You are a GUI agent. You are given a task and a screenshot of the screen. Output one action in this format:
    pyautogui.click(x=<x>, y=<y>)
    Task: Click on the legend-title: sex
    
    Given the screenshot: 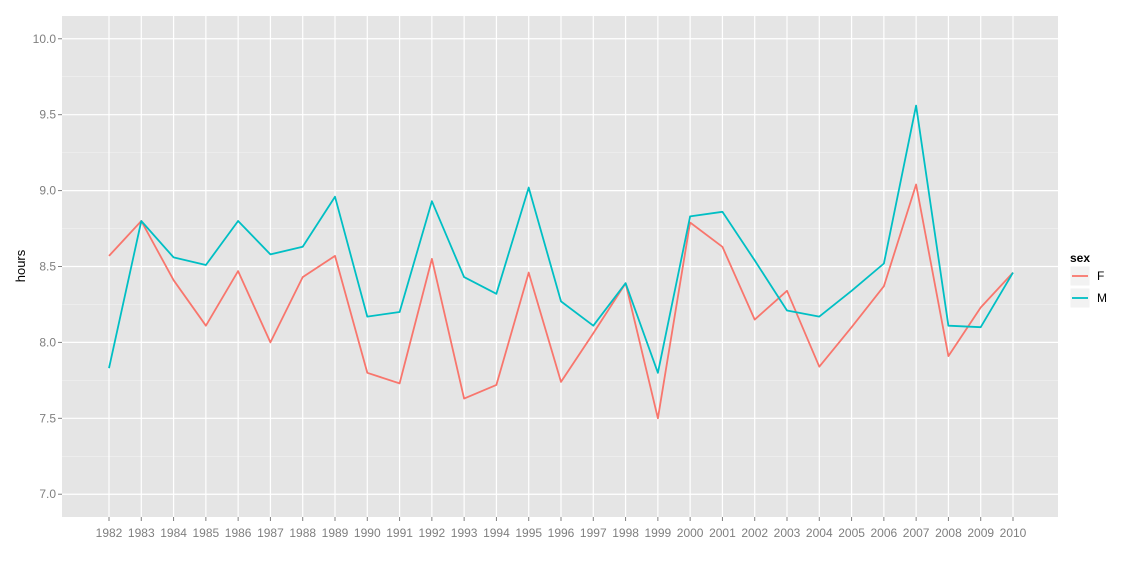 What is the action you would take?
    pyautogui.click(x=1080, y=258)
    